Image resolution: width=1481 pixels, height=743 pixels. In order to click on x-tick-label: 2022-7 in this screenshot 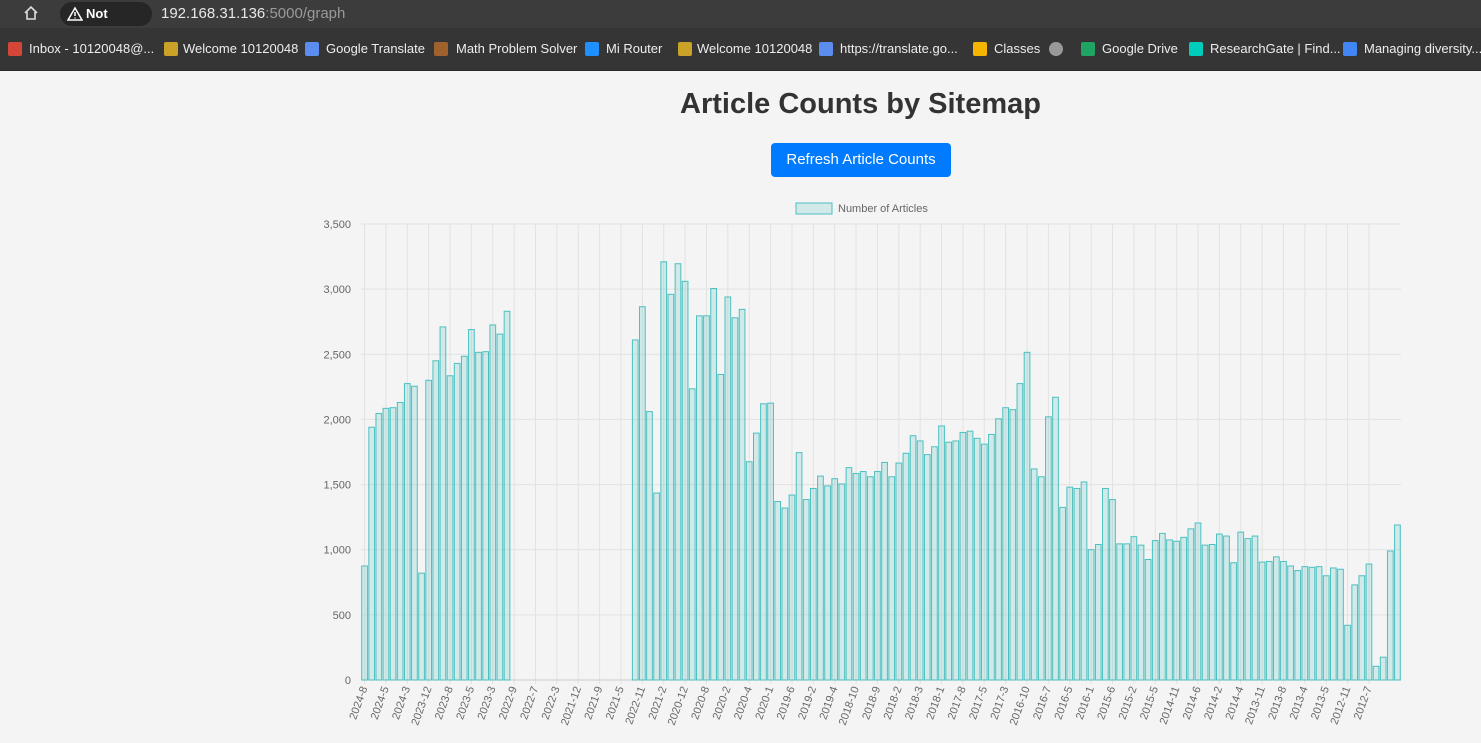, I will do `click(529, 703)`.